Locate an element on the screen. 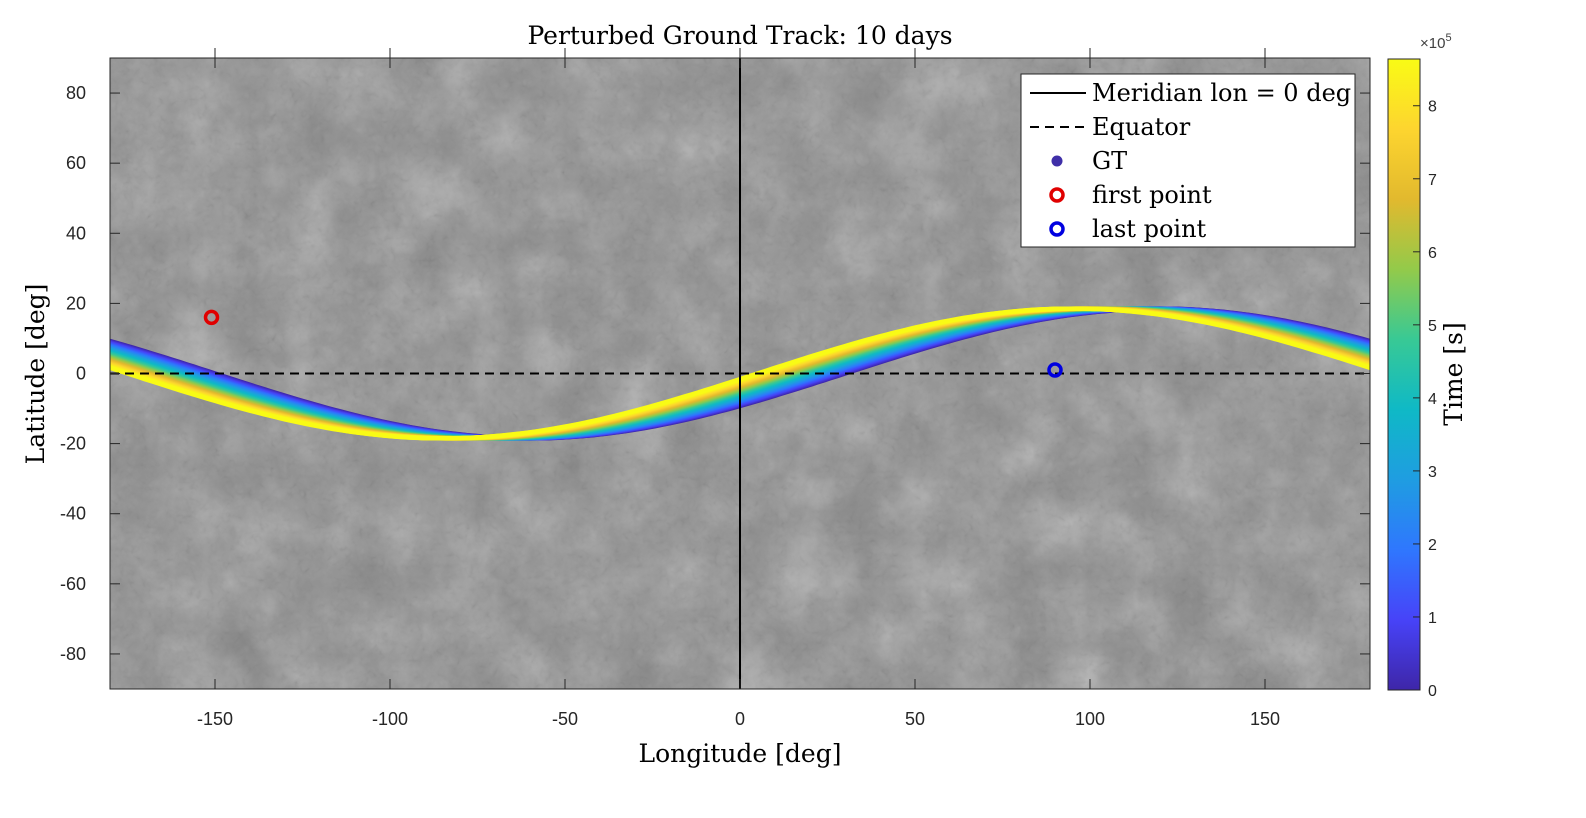 The height and width of the screenshot is (818, 1586). x-tick-label: -100 is located at coordinates (390, 719).